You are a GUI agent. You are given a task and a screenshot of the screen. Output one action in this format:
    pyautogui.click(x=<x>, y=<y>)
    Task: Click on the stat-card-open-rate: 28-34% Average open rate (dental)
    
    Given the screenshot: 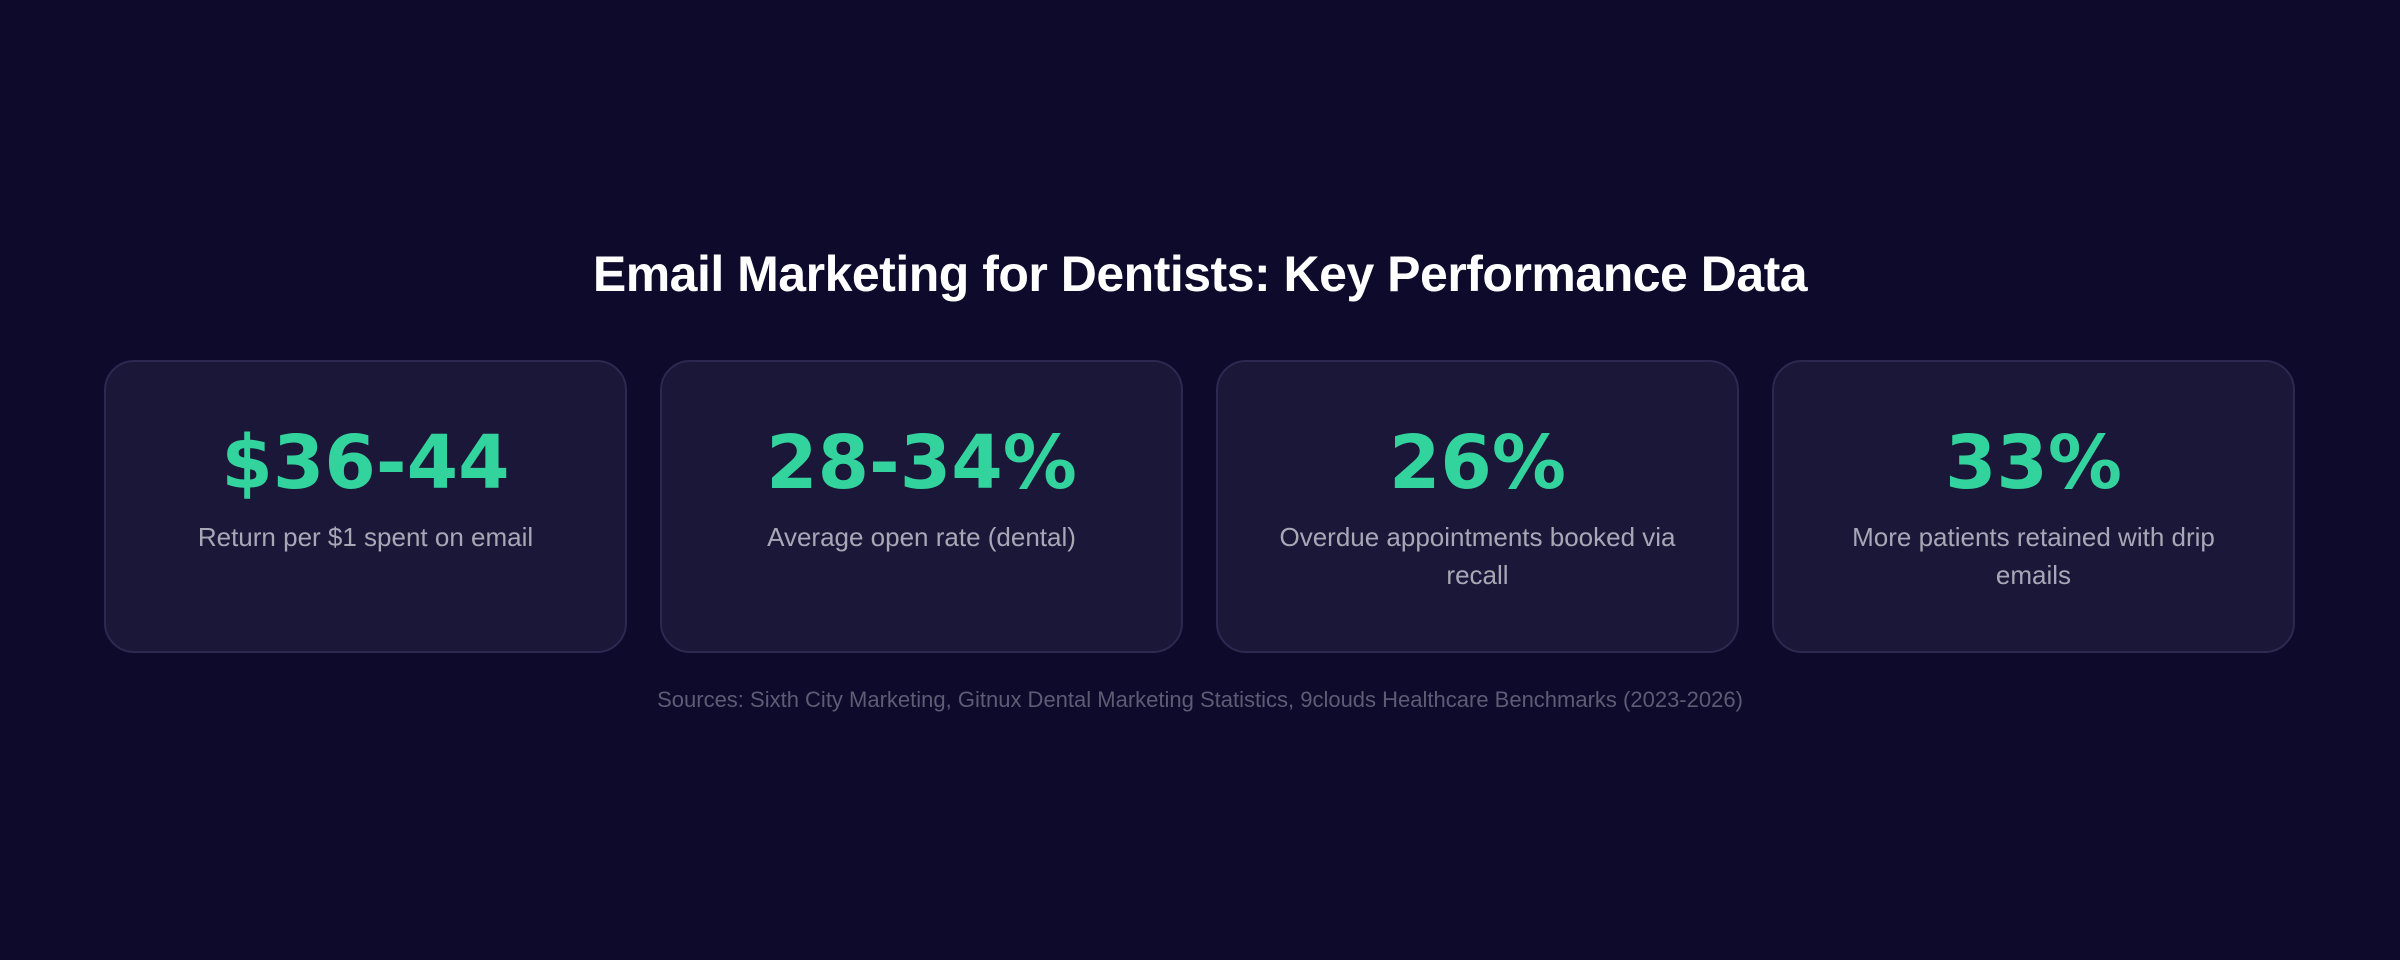 What is the action you would take?
    pyautogui.click(x=921, y=506)
    